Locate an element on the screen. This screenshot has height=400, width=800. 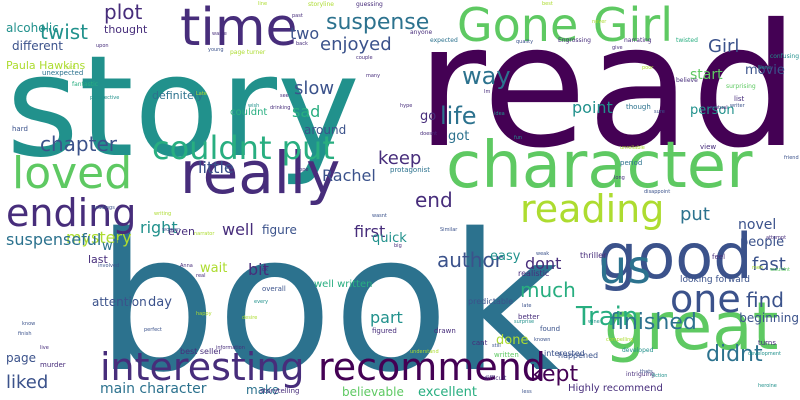
cloud-word-liked: liked is located at coordinates (27, 382).